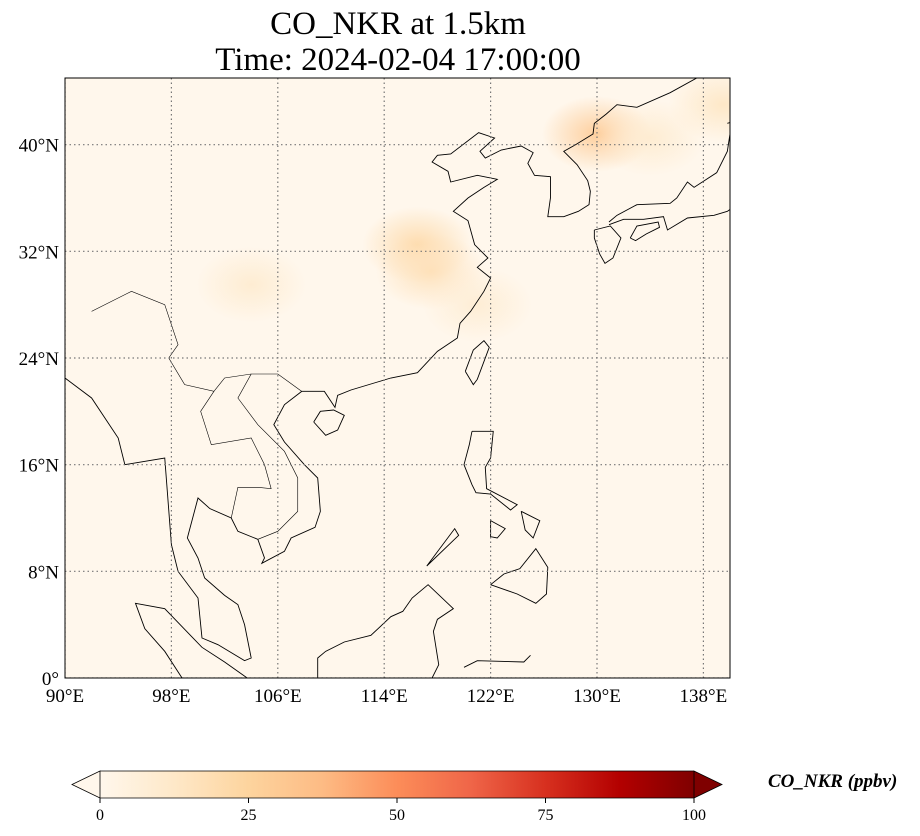  Describe the element at coordinates (39, 359) in the screenshot. I see `lat-tick-label: 24°N` at that location.